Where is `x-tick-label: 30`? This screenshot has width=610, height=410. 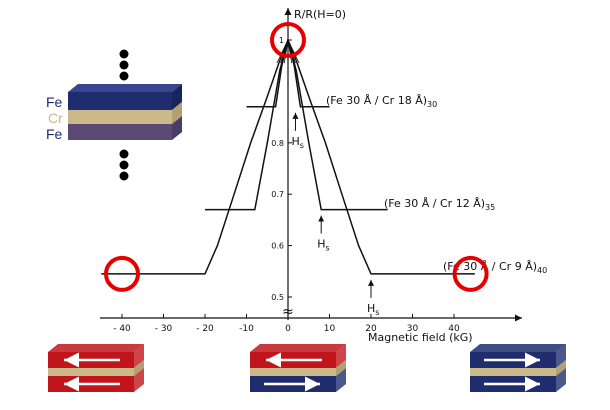
x-tick-label: 30 is located at coordinates (413, 329).